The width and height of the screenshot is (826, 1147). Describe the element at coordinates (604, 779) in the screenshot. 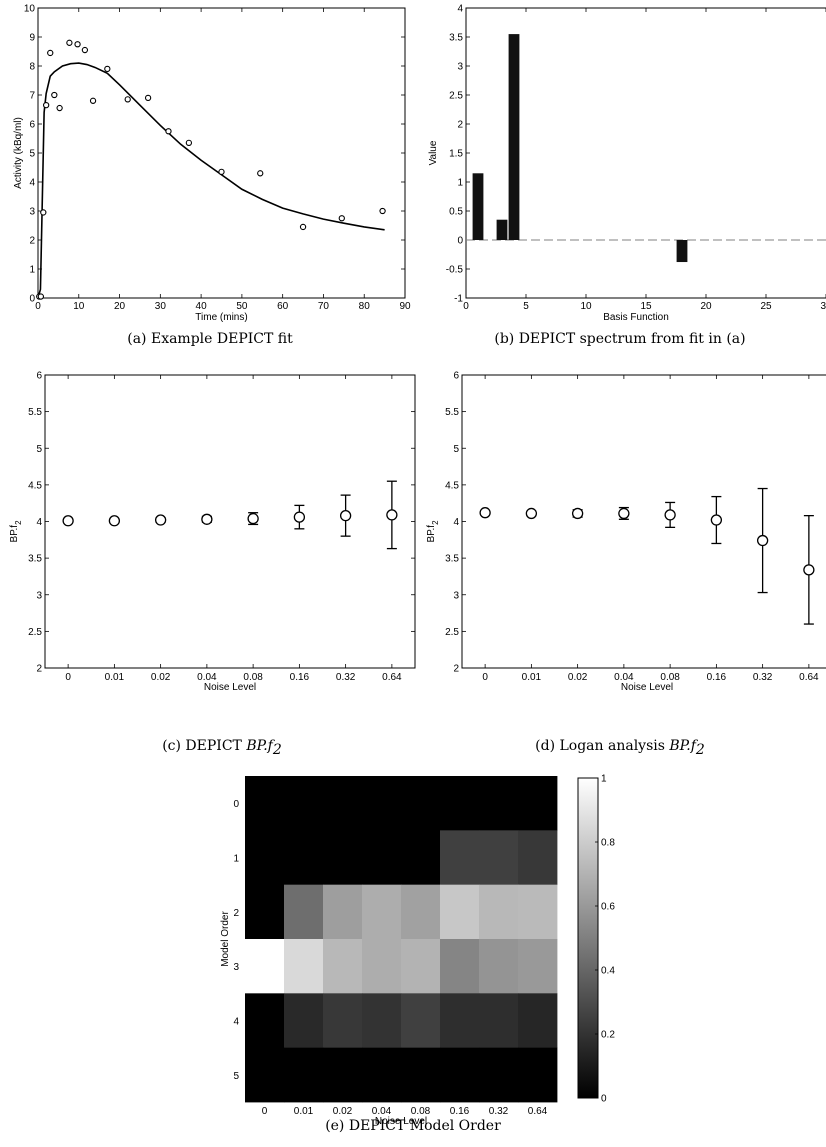

I see `colorbar-tick-label: 1` at that location.